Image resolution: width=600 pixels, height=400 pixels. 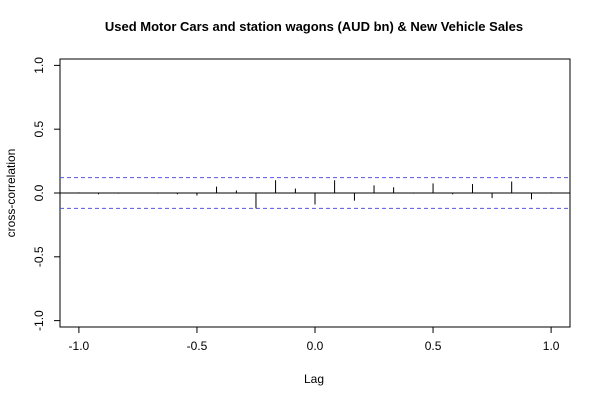 I want to click on x-tick-label-2: 0.0, so click(x=315, y=346).